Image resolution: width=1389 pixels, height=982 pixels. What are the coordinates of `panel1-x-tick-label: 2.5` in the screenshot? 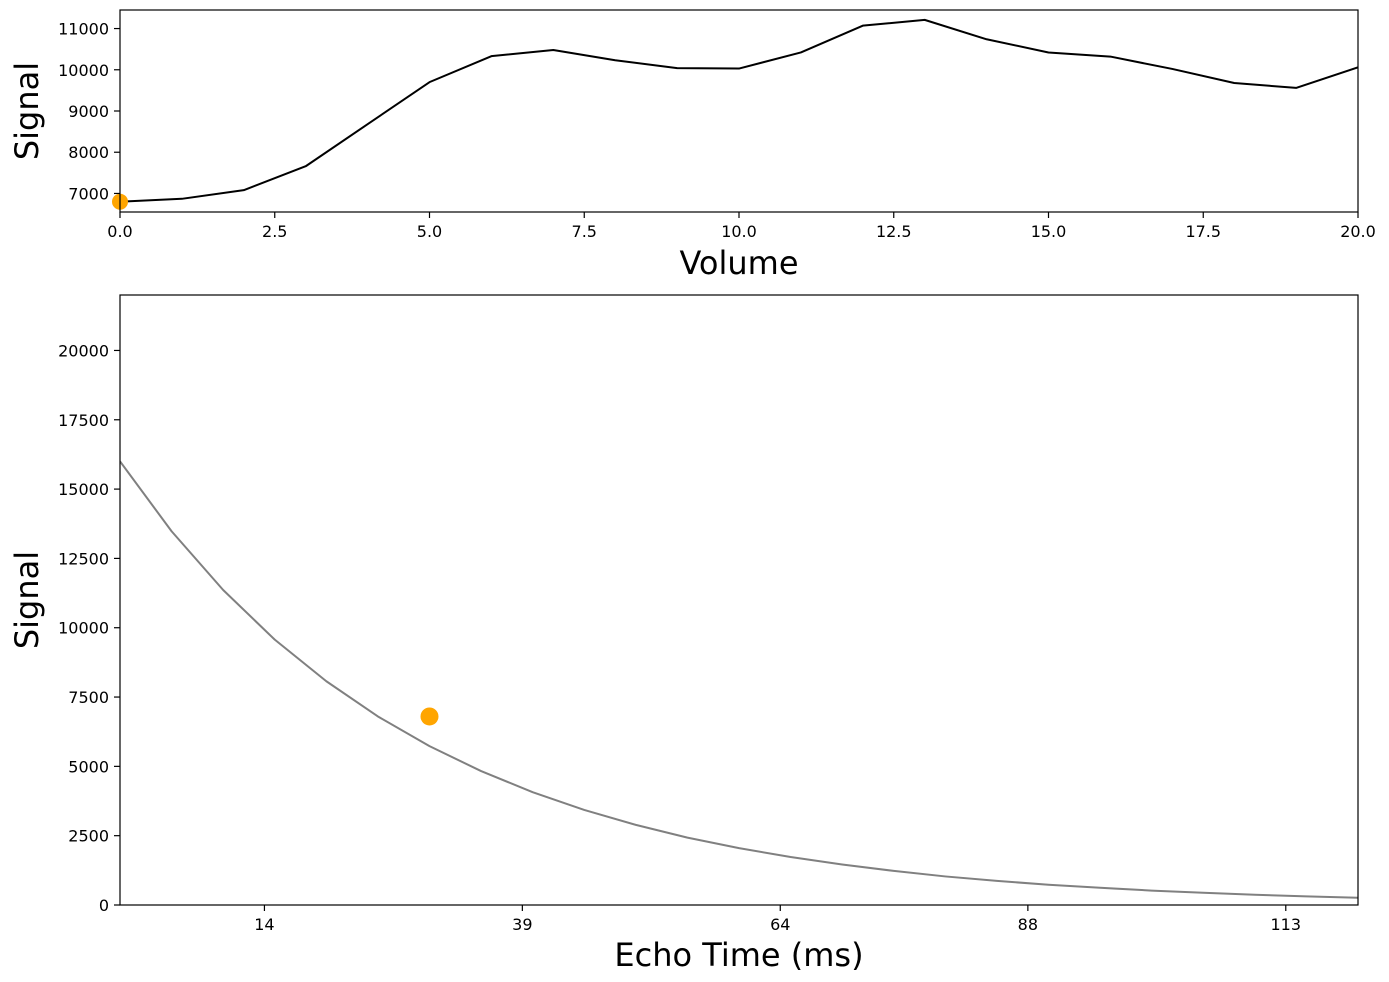 It's located at (274, 231).